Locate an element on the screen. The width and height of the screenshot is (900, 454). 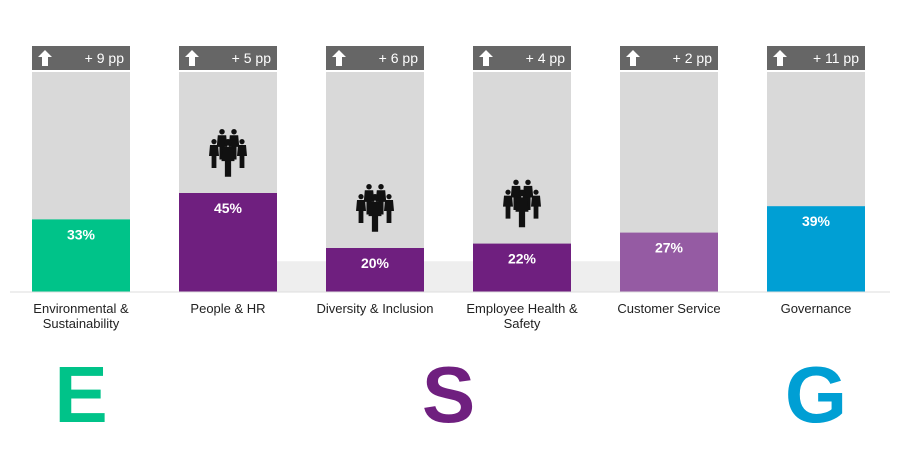
pillar-letter: S is located at coordinates (448, 394).